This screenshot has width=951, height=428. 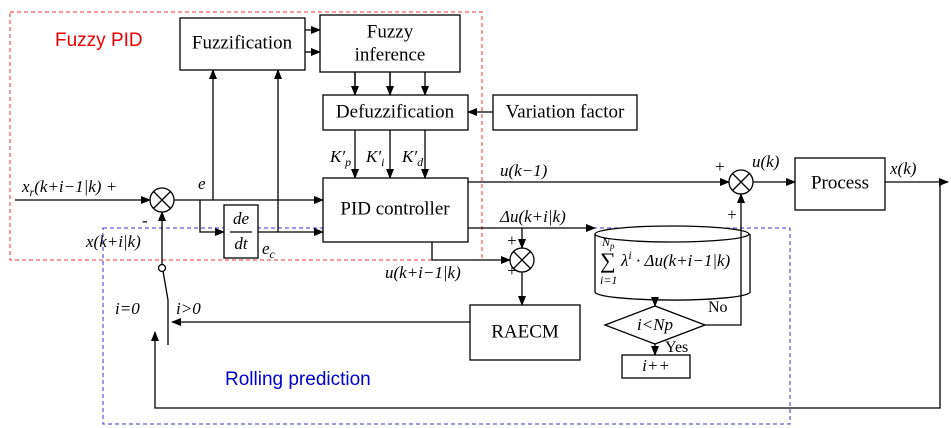 I want to click on block-label: Variation factor, so click(x=565, y=111).